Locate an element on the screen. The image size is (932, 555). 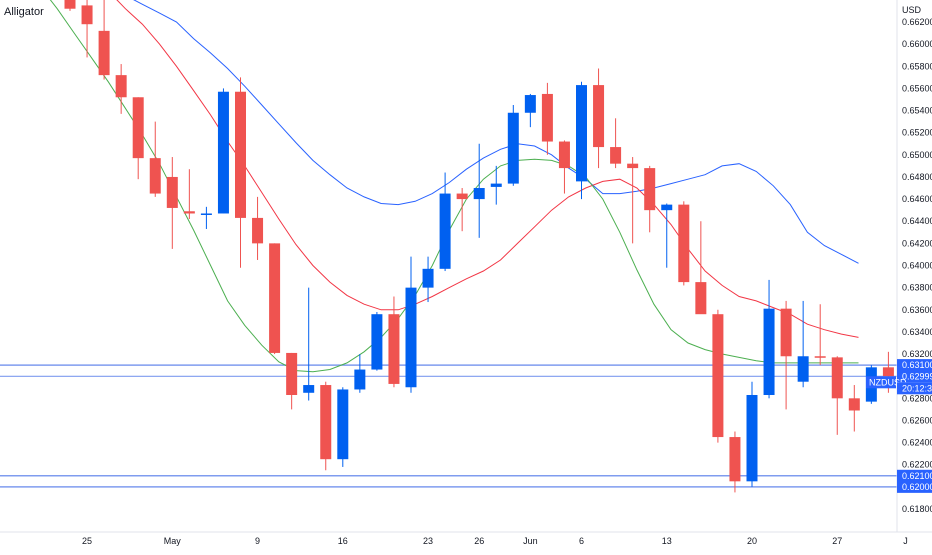
hline-price-tag: 0.62000 is located at coordinates (914, 486).